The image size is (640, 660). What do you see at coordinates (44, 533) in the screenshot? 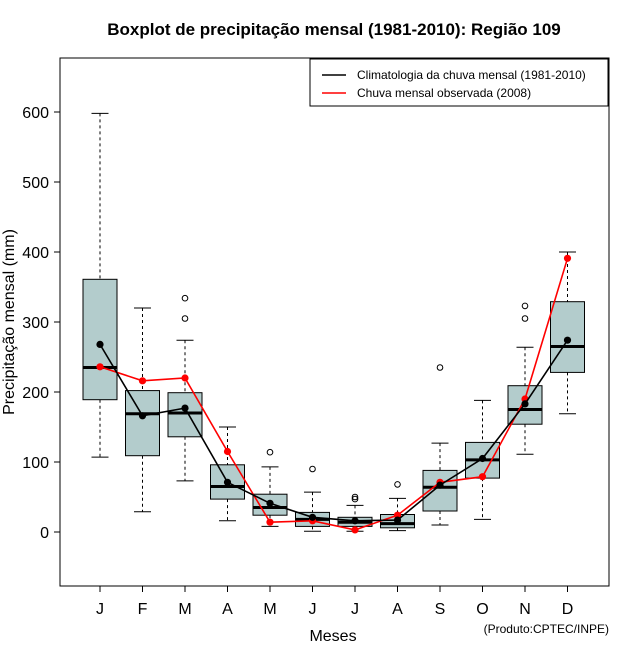
I see `y-tick-label-0: 0` at bounding box center [44, 533].